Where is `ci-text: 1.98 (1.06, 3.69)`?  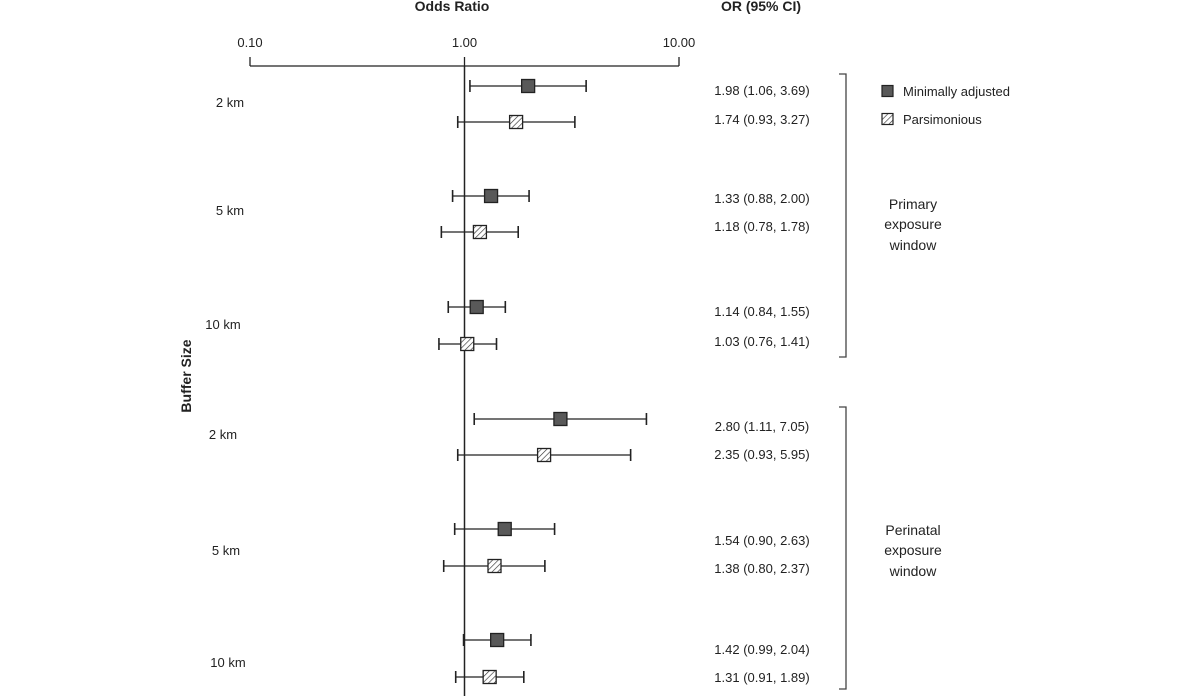 ci-text: 1.98 (1.06, 3.69) is located at coordinates (761, 90).